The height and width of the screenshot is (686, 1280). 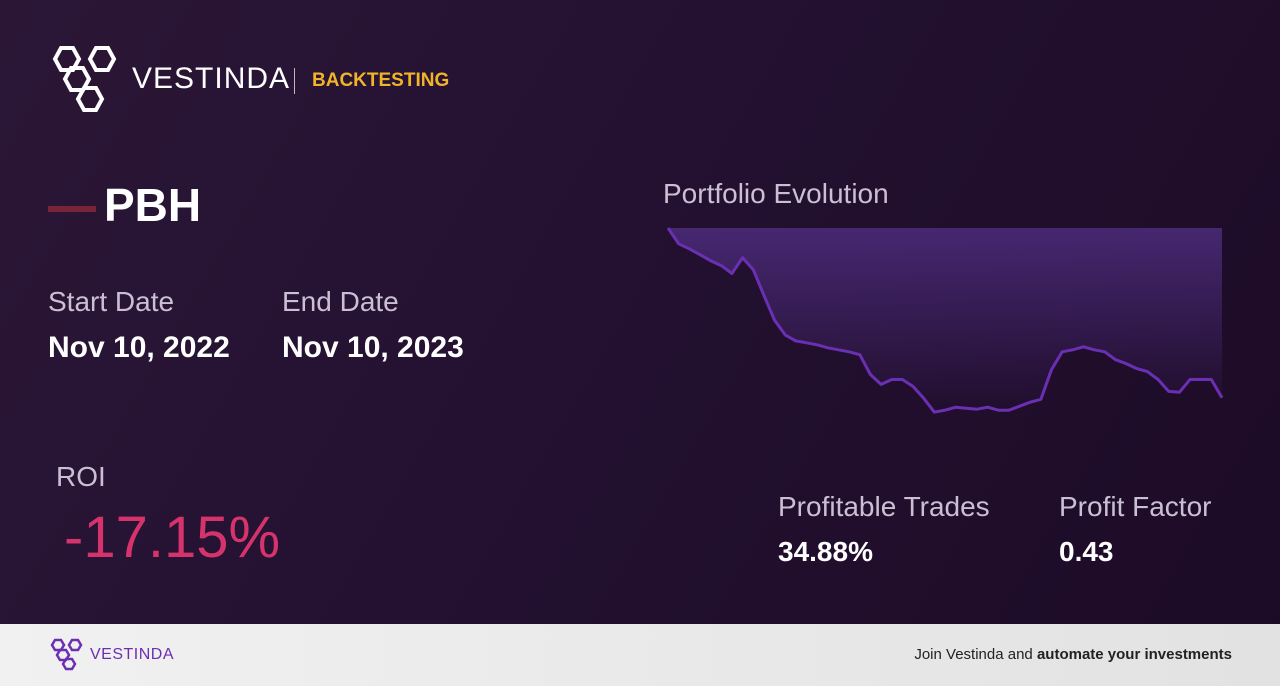 I want to click on metric-label: Profit Factor, so click(x=1135, y=506).